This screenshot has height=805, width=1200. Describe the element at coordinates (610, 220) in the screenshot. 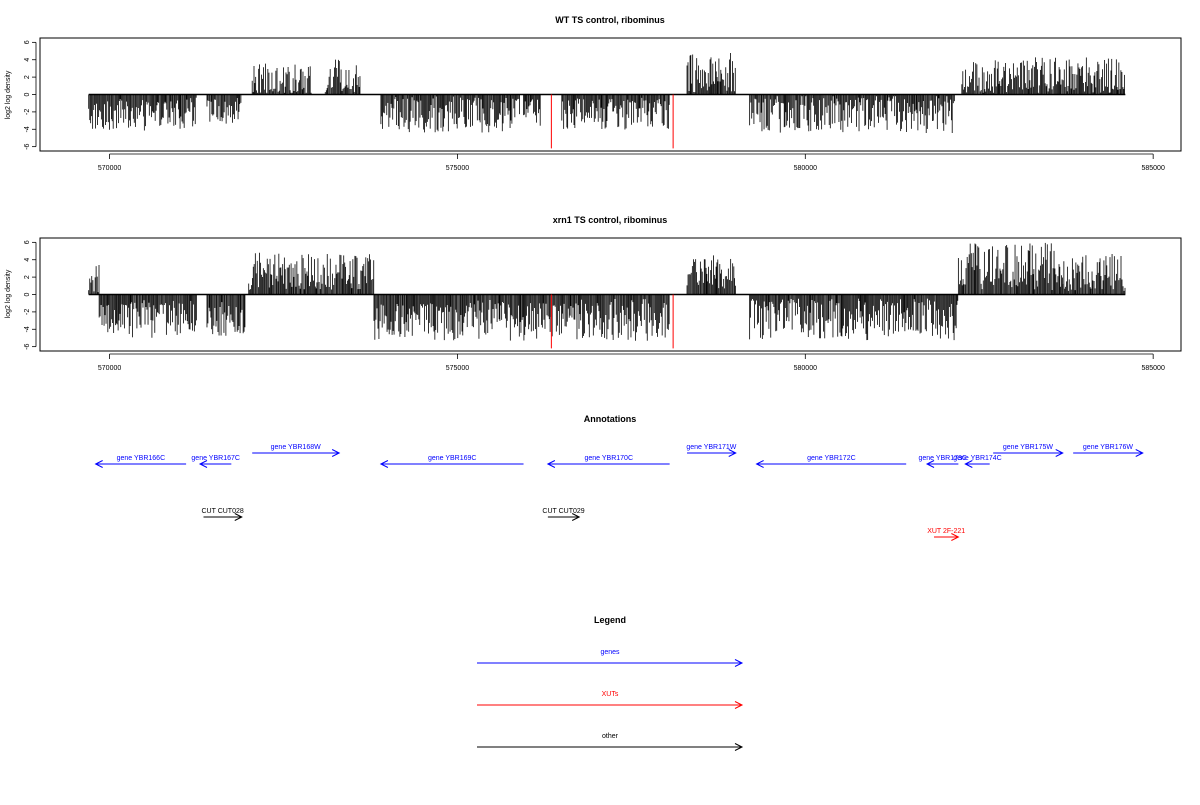

I see `xrn1-panel-title: xrn1 TS control, ribominus` at that location.